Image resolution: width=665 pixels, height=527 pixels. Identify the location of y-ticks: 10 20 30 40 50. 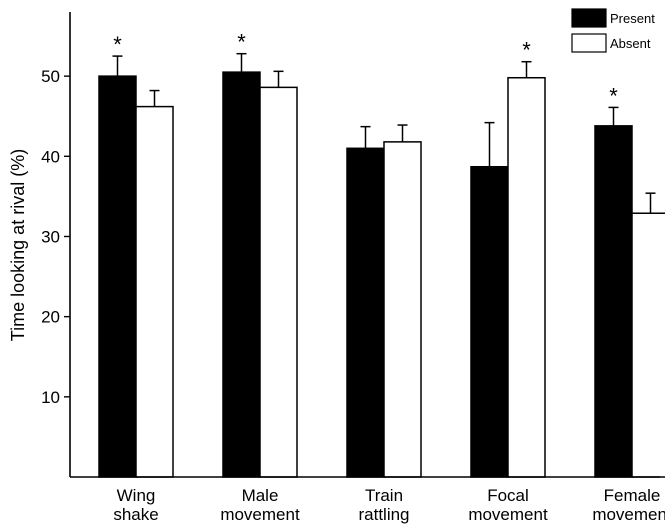
(55, 237).